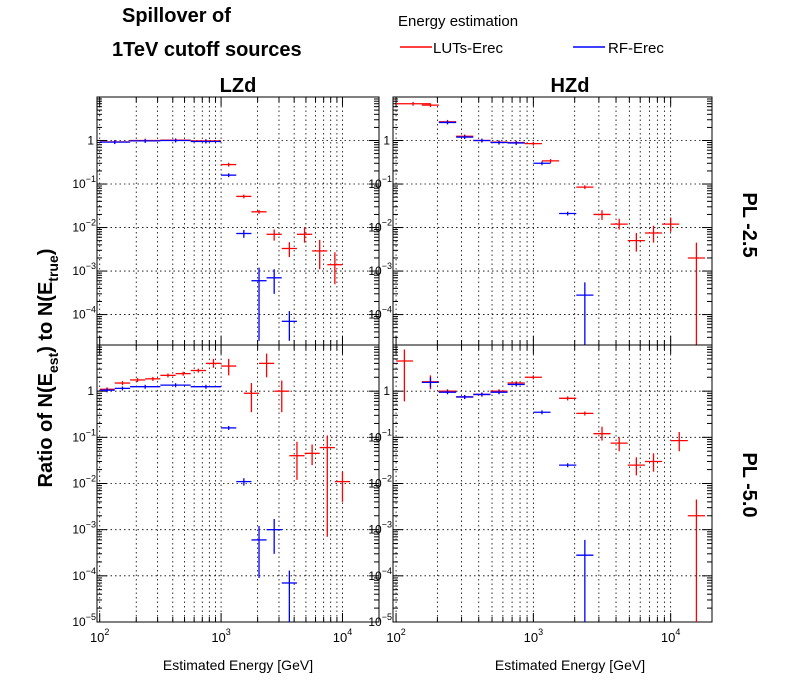 The height and width of the screenshot is (693, 789). Describe the element at coordinates (48, 368) in the screenshot. I see `y-axis-title: Ratio of N(Eest) to N(Etrue)` at that location.